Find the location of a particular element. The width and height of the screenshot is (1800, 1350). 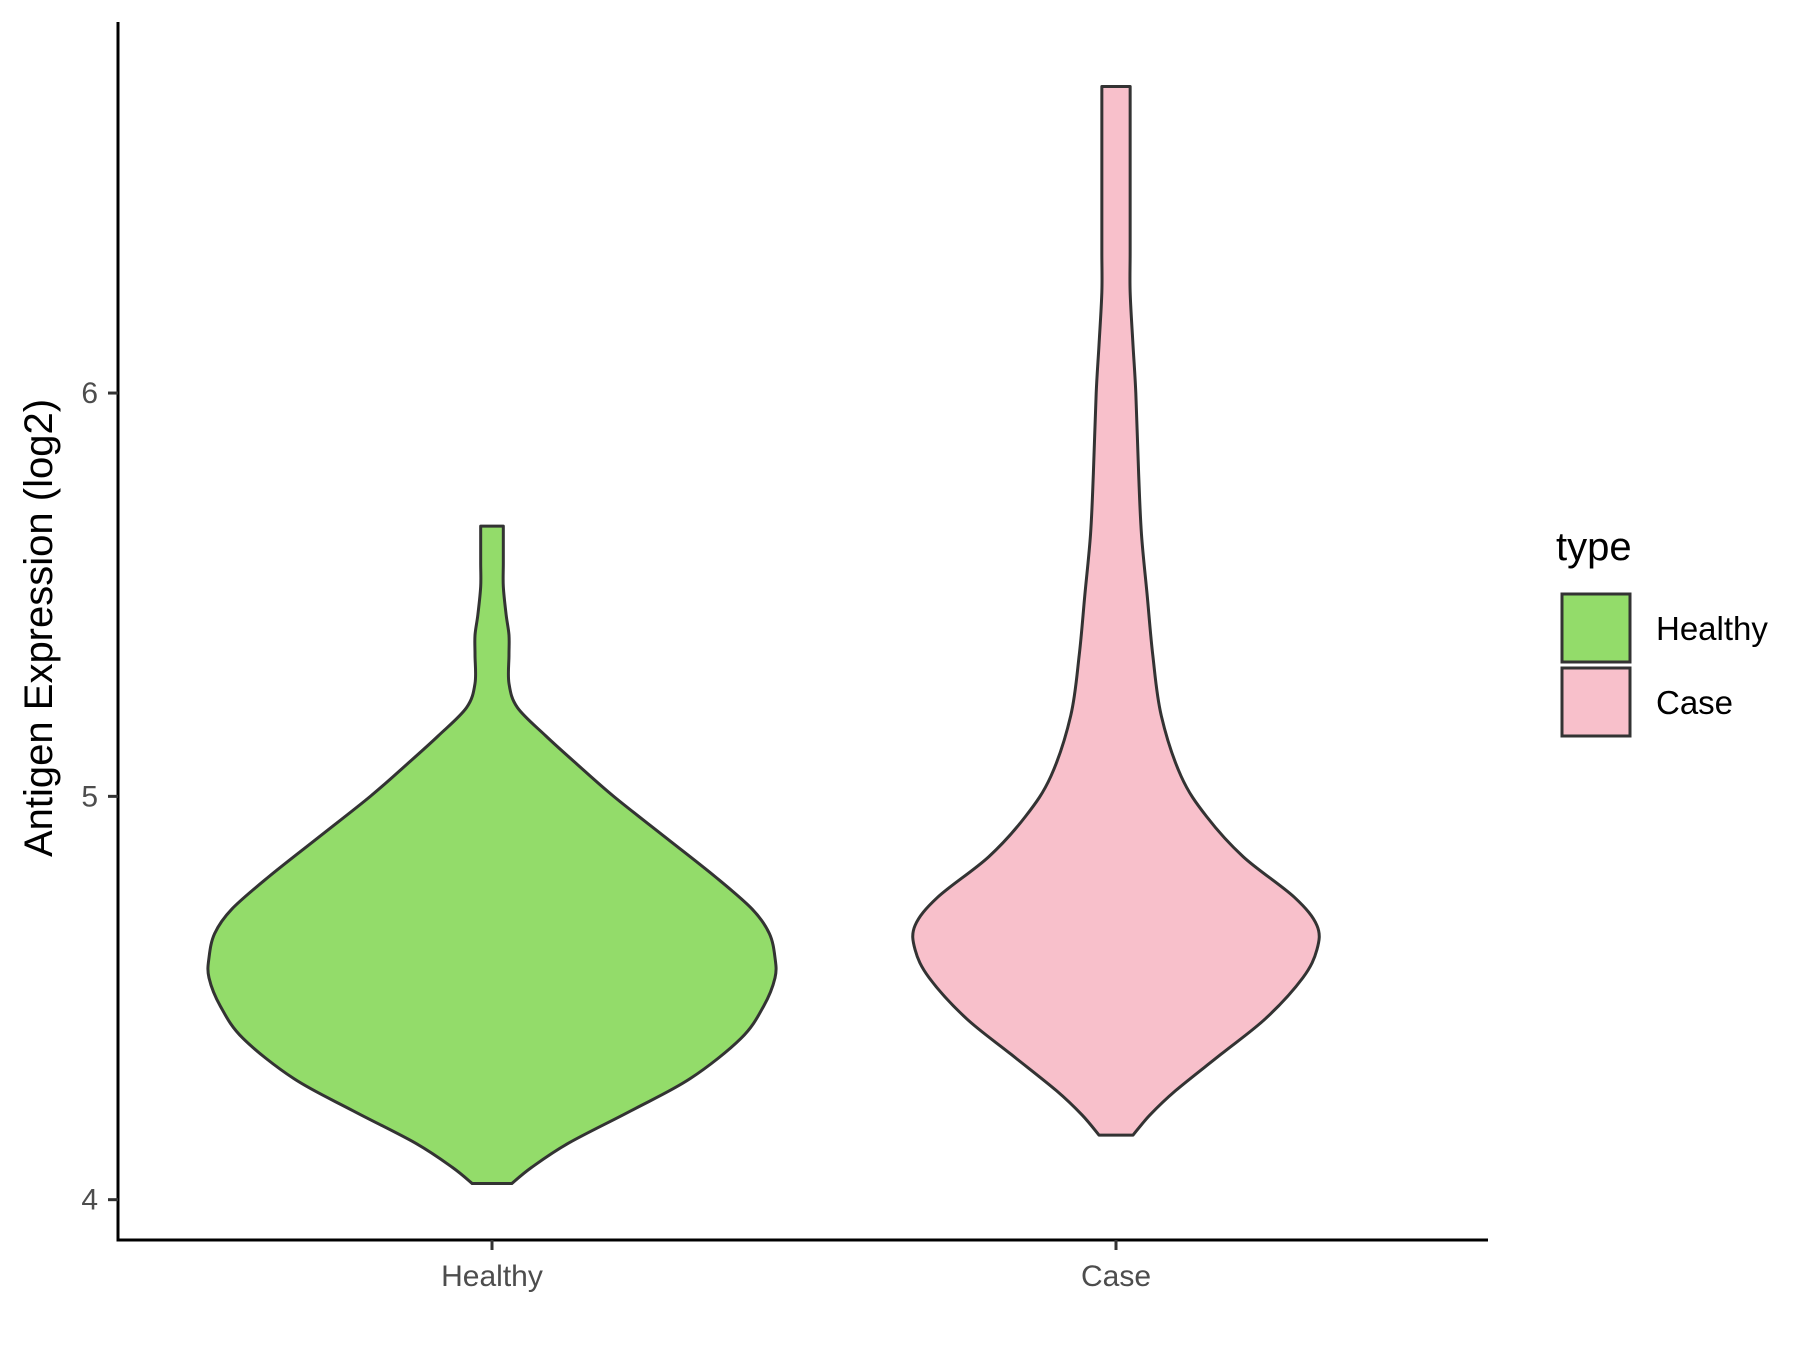

legend-label-case: Case is located at coordinates (1694, 702).